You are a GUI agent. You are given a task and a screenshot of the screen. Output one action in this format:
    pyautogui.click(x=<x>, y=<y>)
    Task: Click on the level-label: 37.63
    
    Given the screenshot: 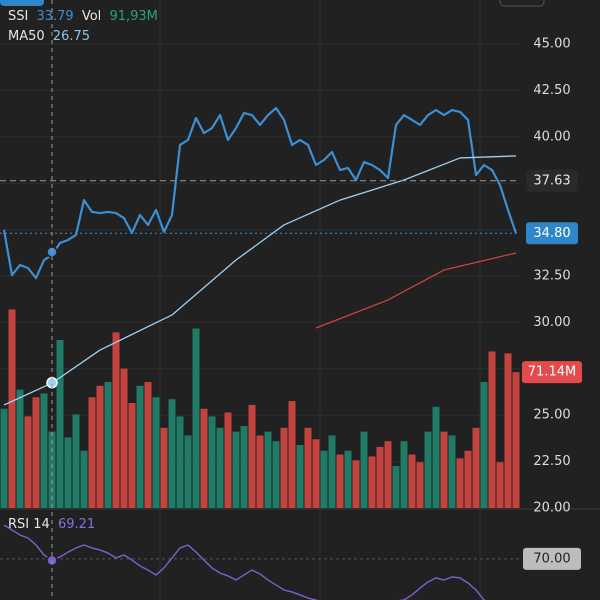 What is the action you would take?
    pyautogui.click(x=551, y=180)
    